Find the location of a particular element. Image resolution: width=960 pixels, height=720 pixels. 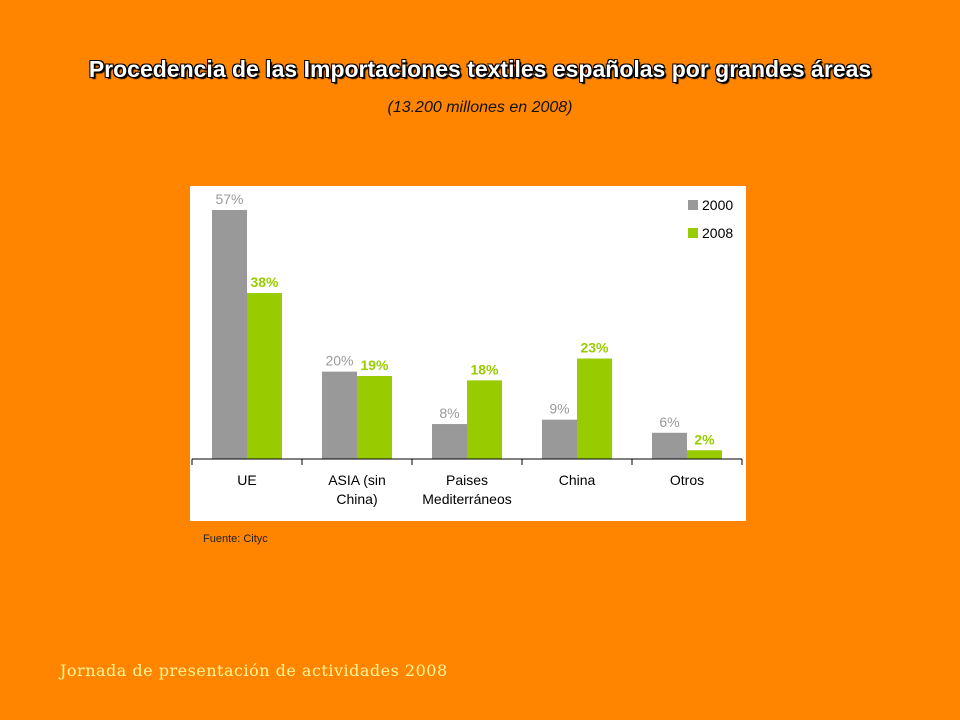

category-label-0: UE is located at coordinates (246, 480).